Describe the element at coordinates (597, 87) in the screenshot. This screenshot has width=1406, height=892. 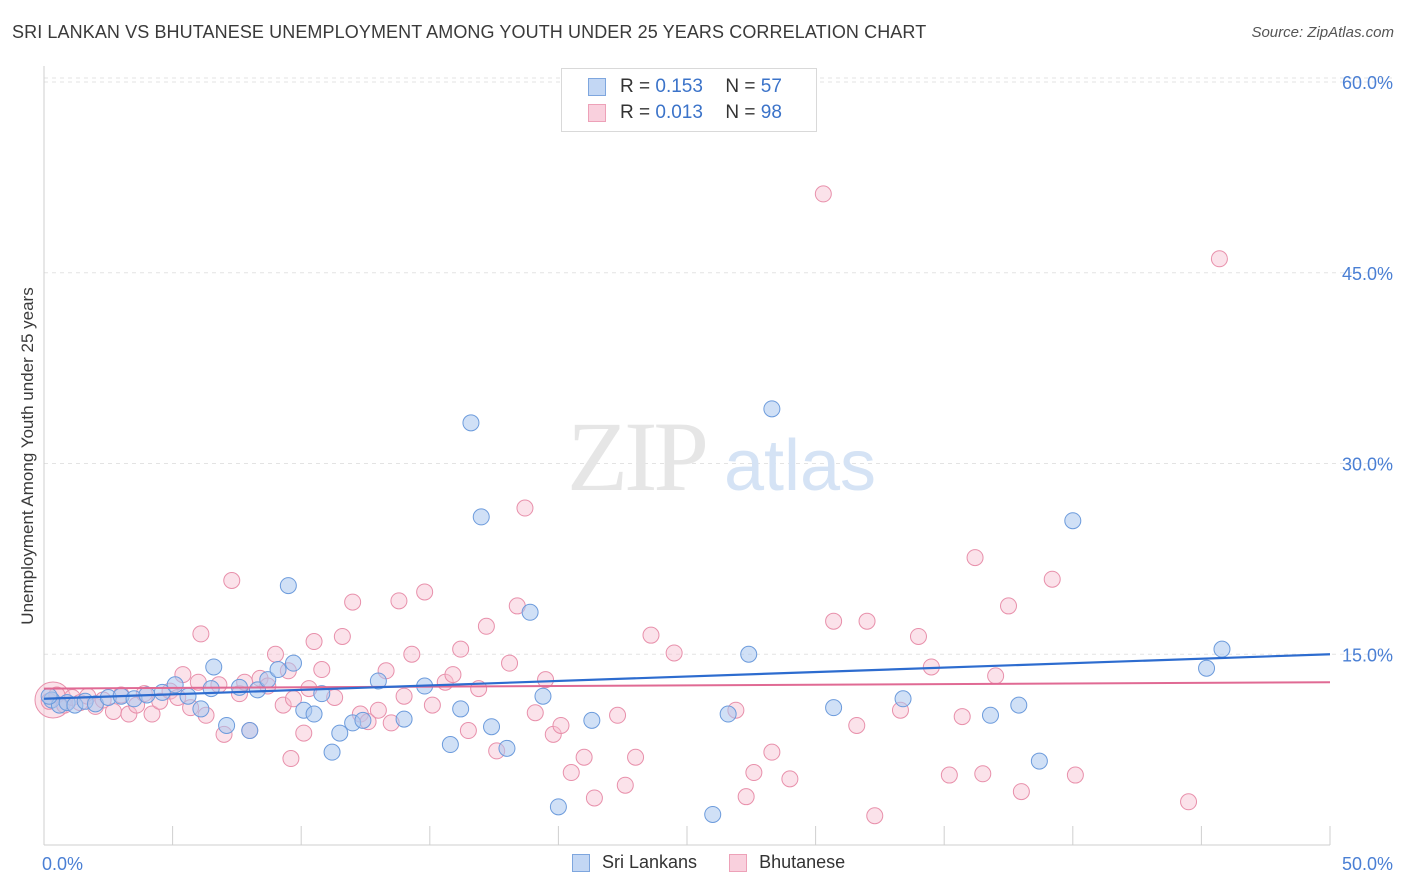
I see `legend-swatch-sri-lankans` at that location.